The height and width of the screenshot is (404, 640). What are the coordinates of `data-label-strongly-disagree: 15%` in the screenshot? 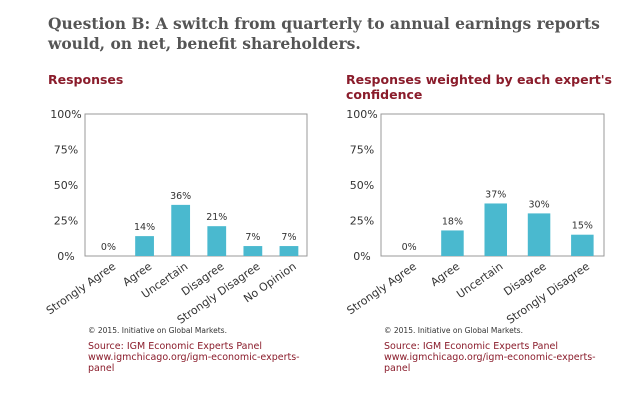 It's located at (582, 226).